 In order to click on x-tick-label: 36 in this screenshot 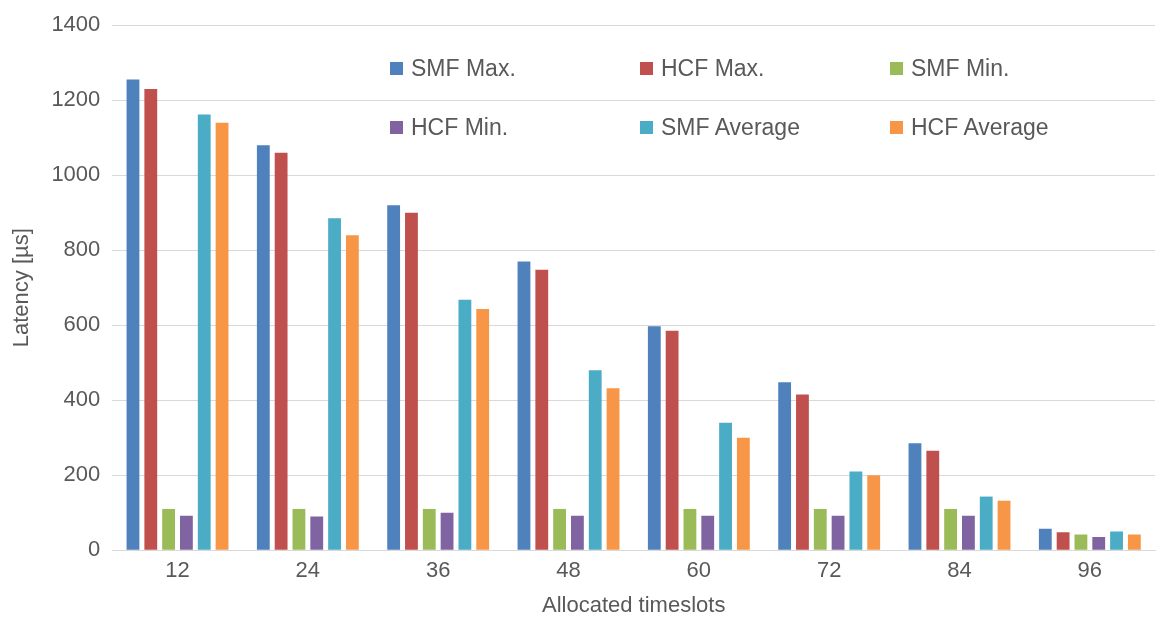, I will do `click(438, 570)`.